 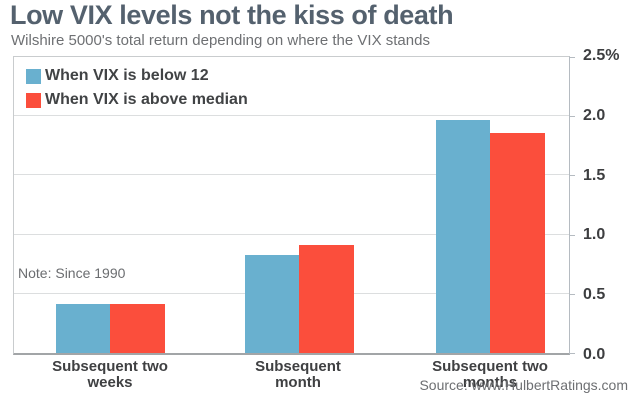 I want to click on chart-note: Note: Since 1990, so click(x=72, y=273).